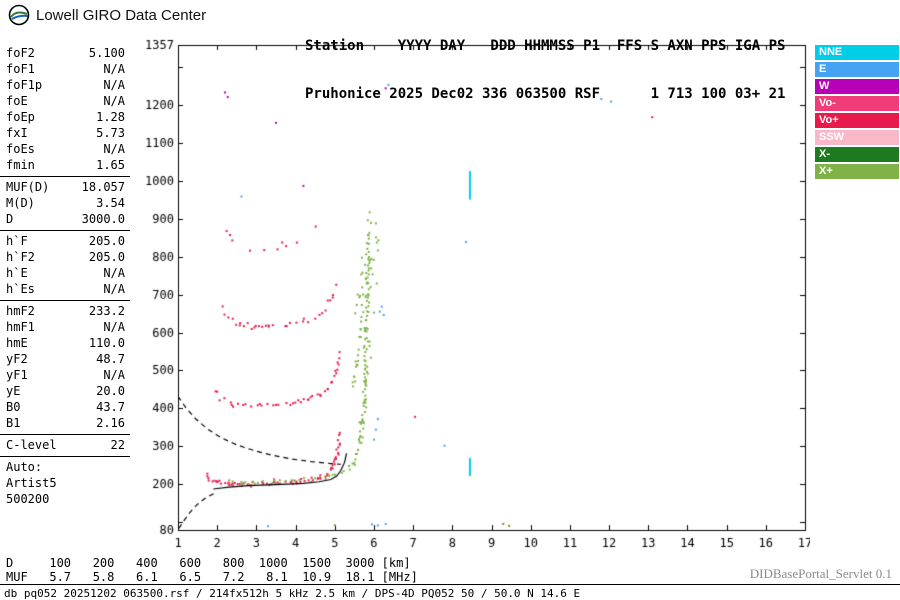  I want to click on param-value: 3.54, so click(110, 203).